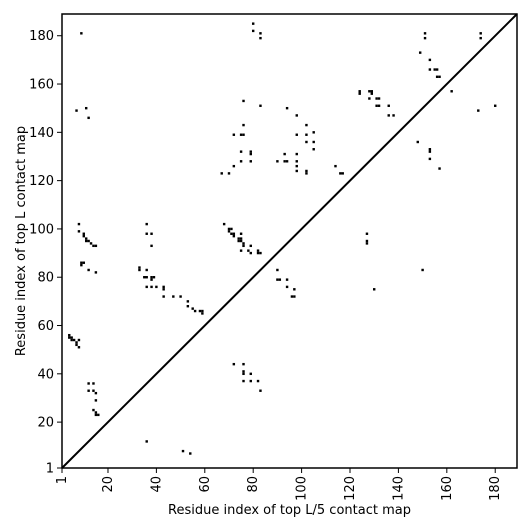 This screenshot has height=531, width=531. What do you see at coordinates (41, 181) in the screenshot?
I see `y-tick-label: 120` at bounding box center [41, 181].